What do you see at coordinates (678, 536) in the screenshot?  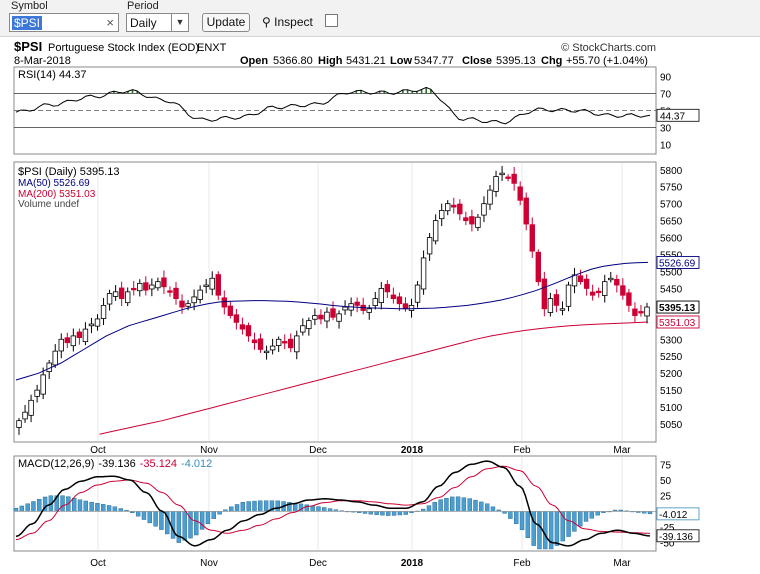 I see `macd-last-label: -39.136` at bounding box center [678, 536].